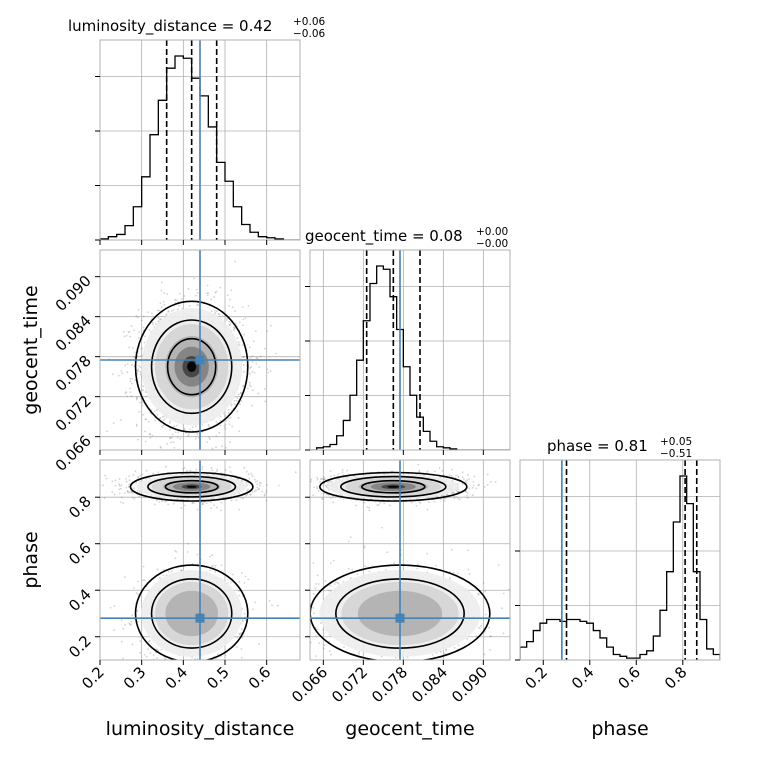  Describe the element at coordinates (218, 678) in the screenshot. I see `x-tick-label: 0.5` at that location.